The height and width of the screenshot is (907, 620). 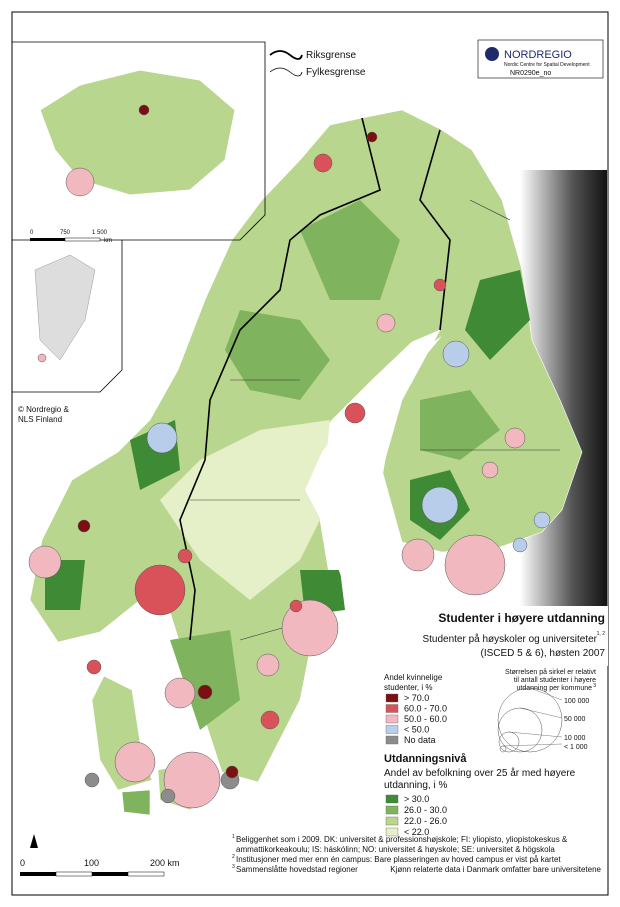 I want to click on legend-label: 60.0 - 70.0, so click(x=425, y=709).